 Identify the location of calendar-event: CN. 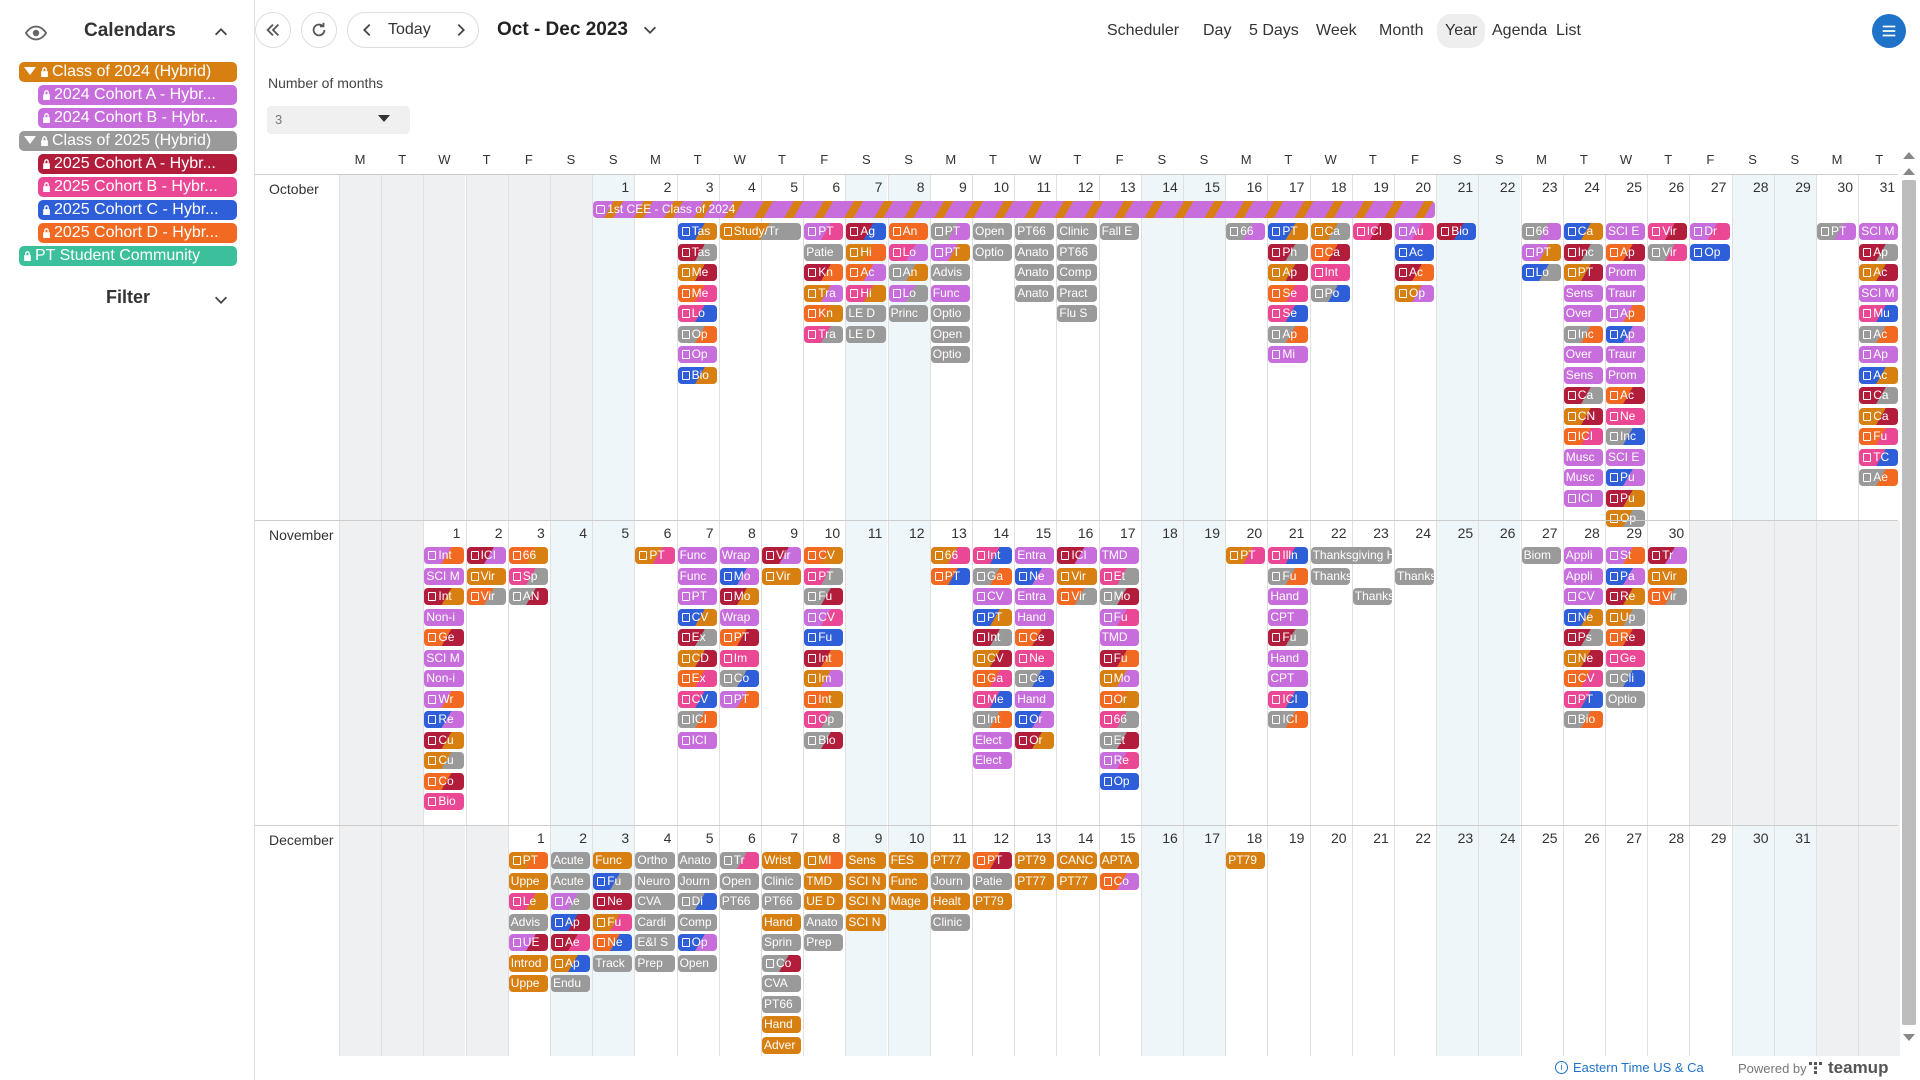
(1583, 416).